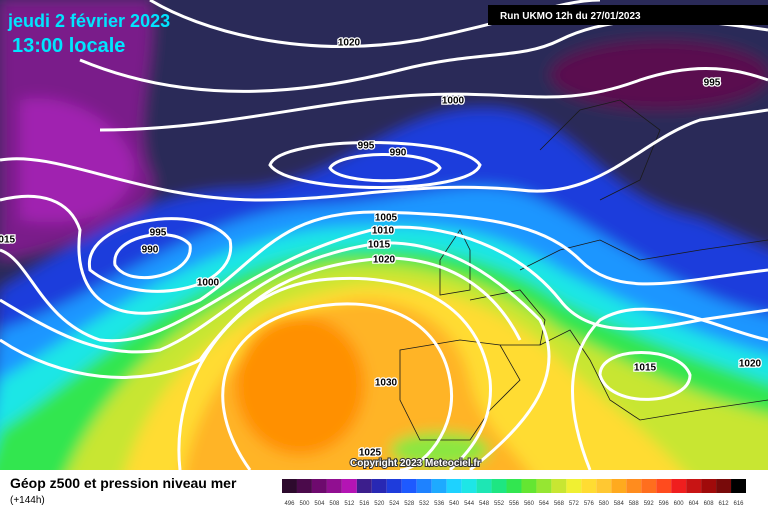  Describe the element at coordinates (589, 504) in the screenshot. I see `scale-label: 576` at that location.